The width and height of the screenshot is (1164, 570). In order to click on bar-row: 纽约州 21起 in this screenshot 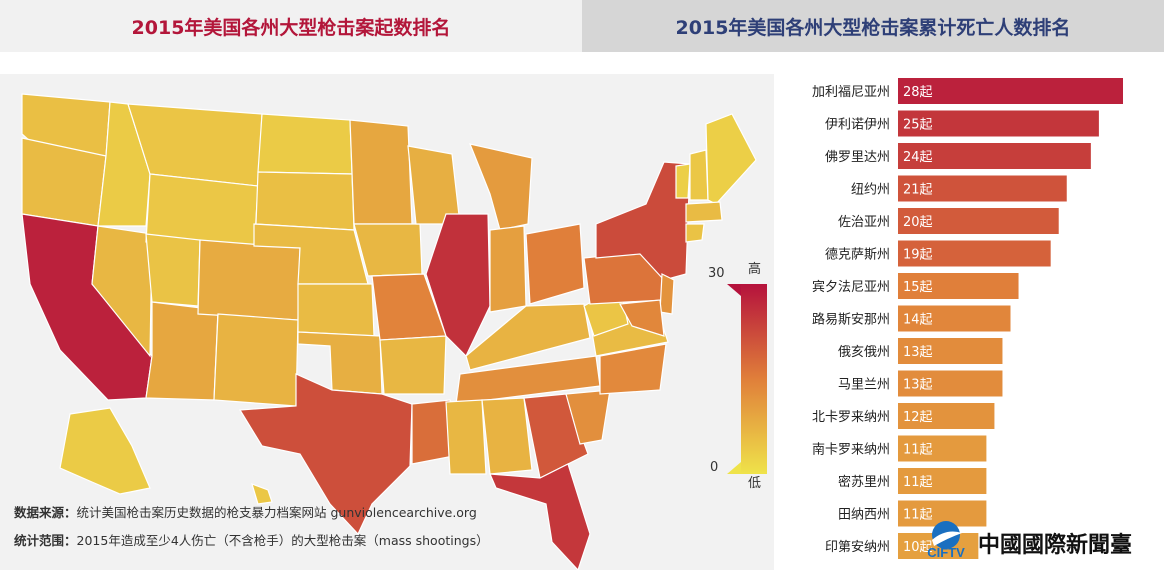, I will do `click(959, 188)`.